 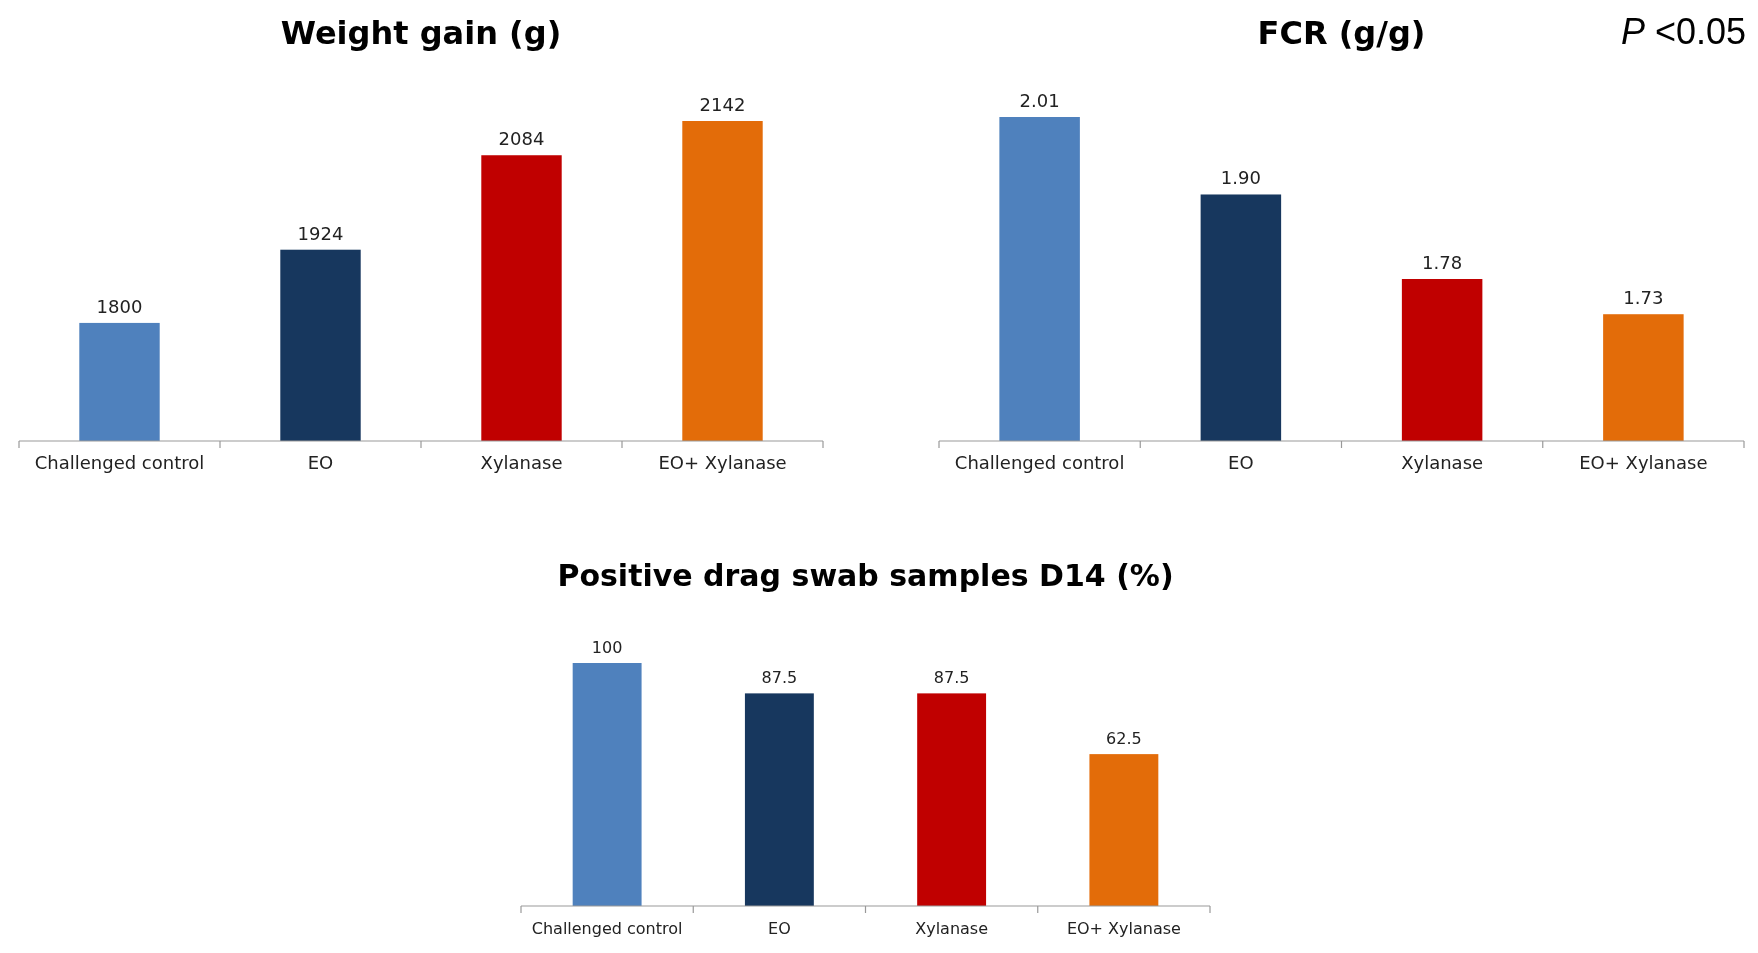 What do you see at coordinates (1341, 33) in the screenshot?
I see `chart-title: FCR (g/g)` at bounding box center [1341, 33].